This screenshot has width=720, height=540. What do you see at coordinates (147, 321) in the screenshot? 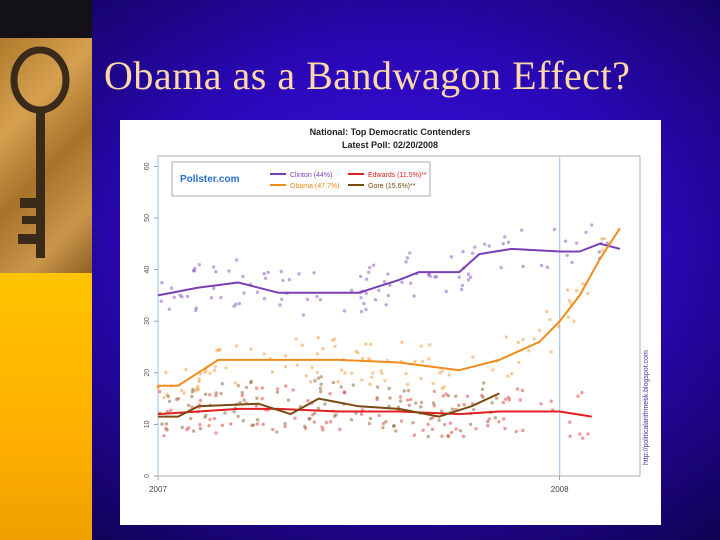
I see `y-tick-label: 30` at bounding box center [147, 321].